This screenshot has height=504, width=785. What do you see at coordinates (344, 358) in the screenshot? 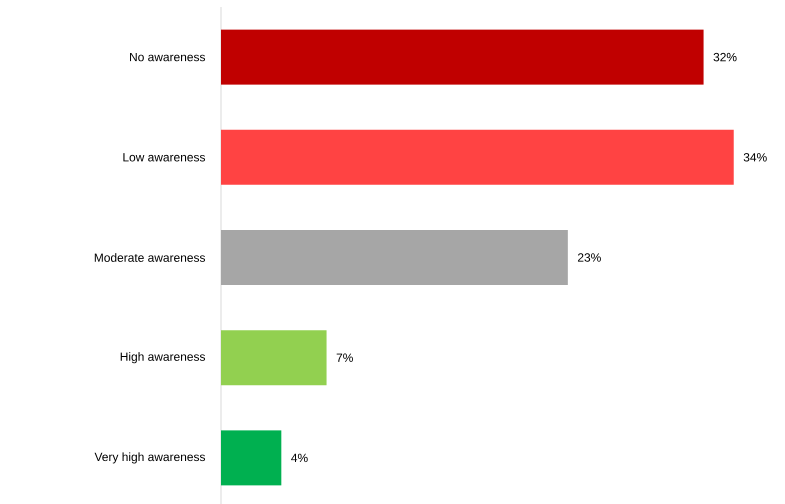
I see `data-label: 7%` at bounding box center [344, 358].